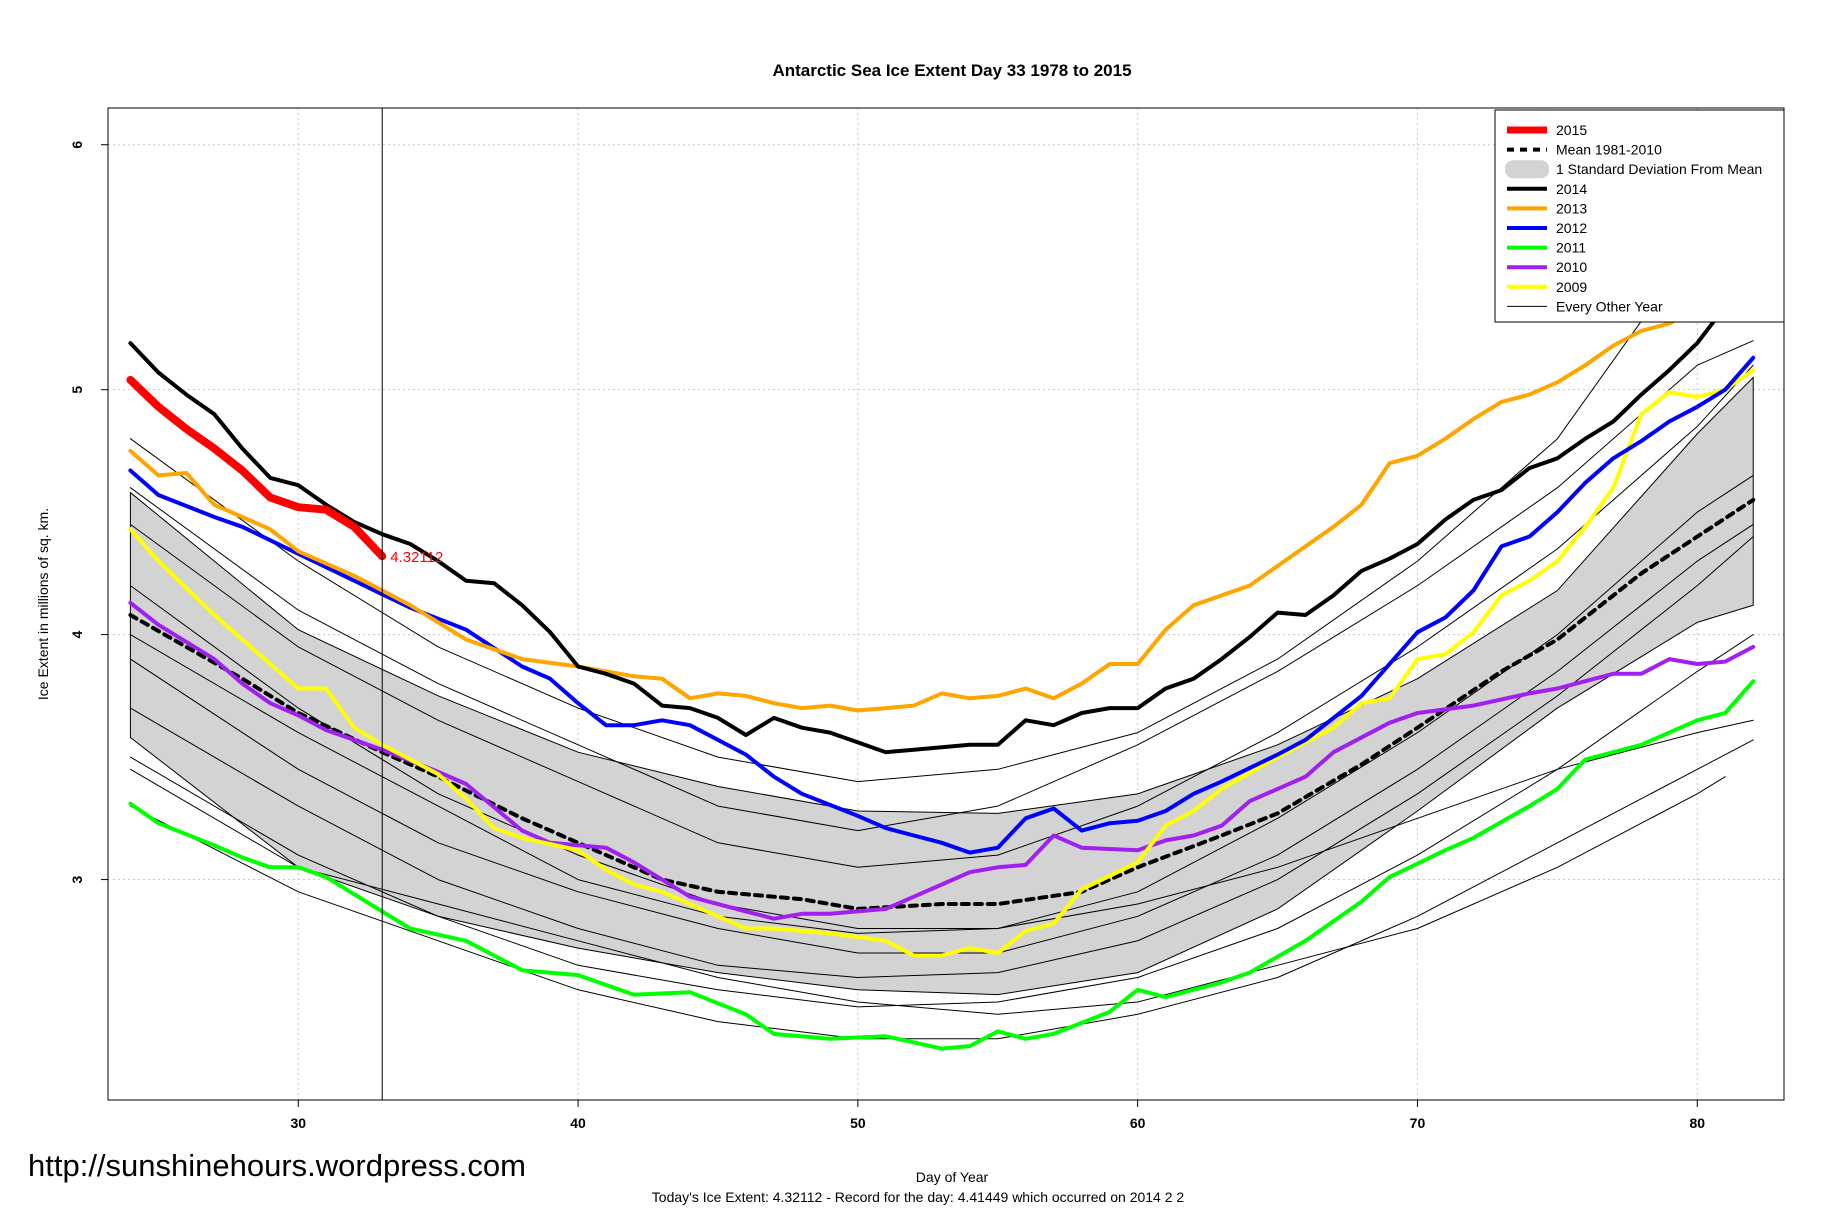 This screenshot has width=1836, height=1223. What do you see at coordinates (77, 145) in the screenshot?
I see `y-tick-label: 6` at bounding box center [77, 145].